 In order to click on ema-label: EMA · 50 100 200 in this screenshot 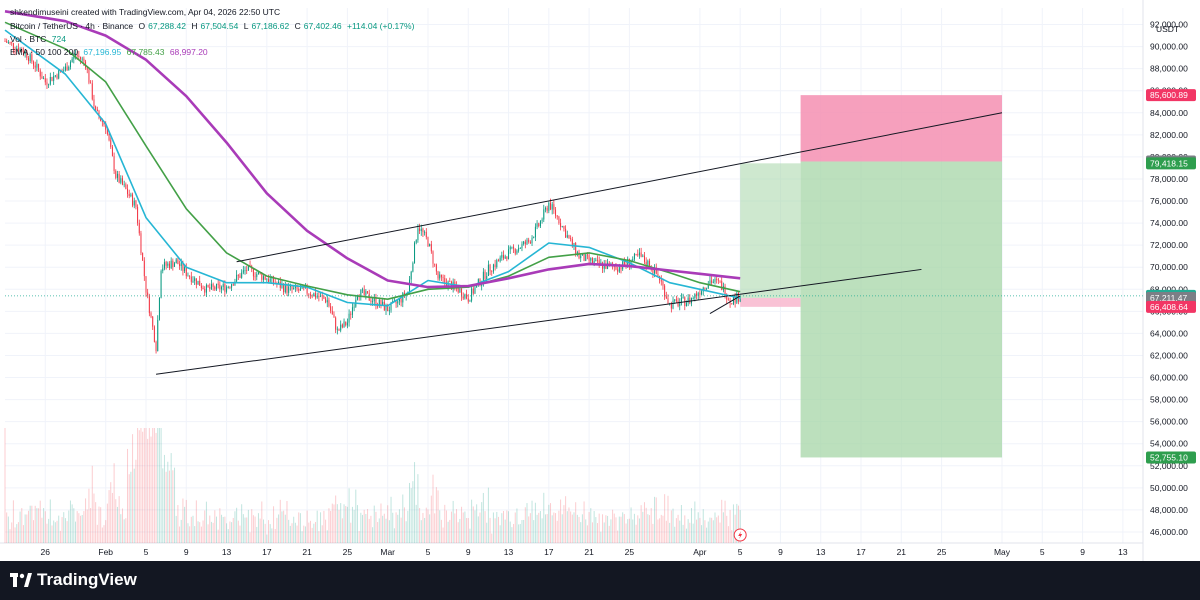, I will do `click(44, 52)`.